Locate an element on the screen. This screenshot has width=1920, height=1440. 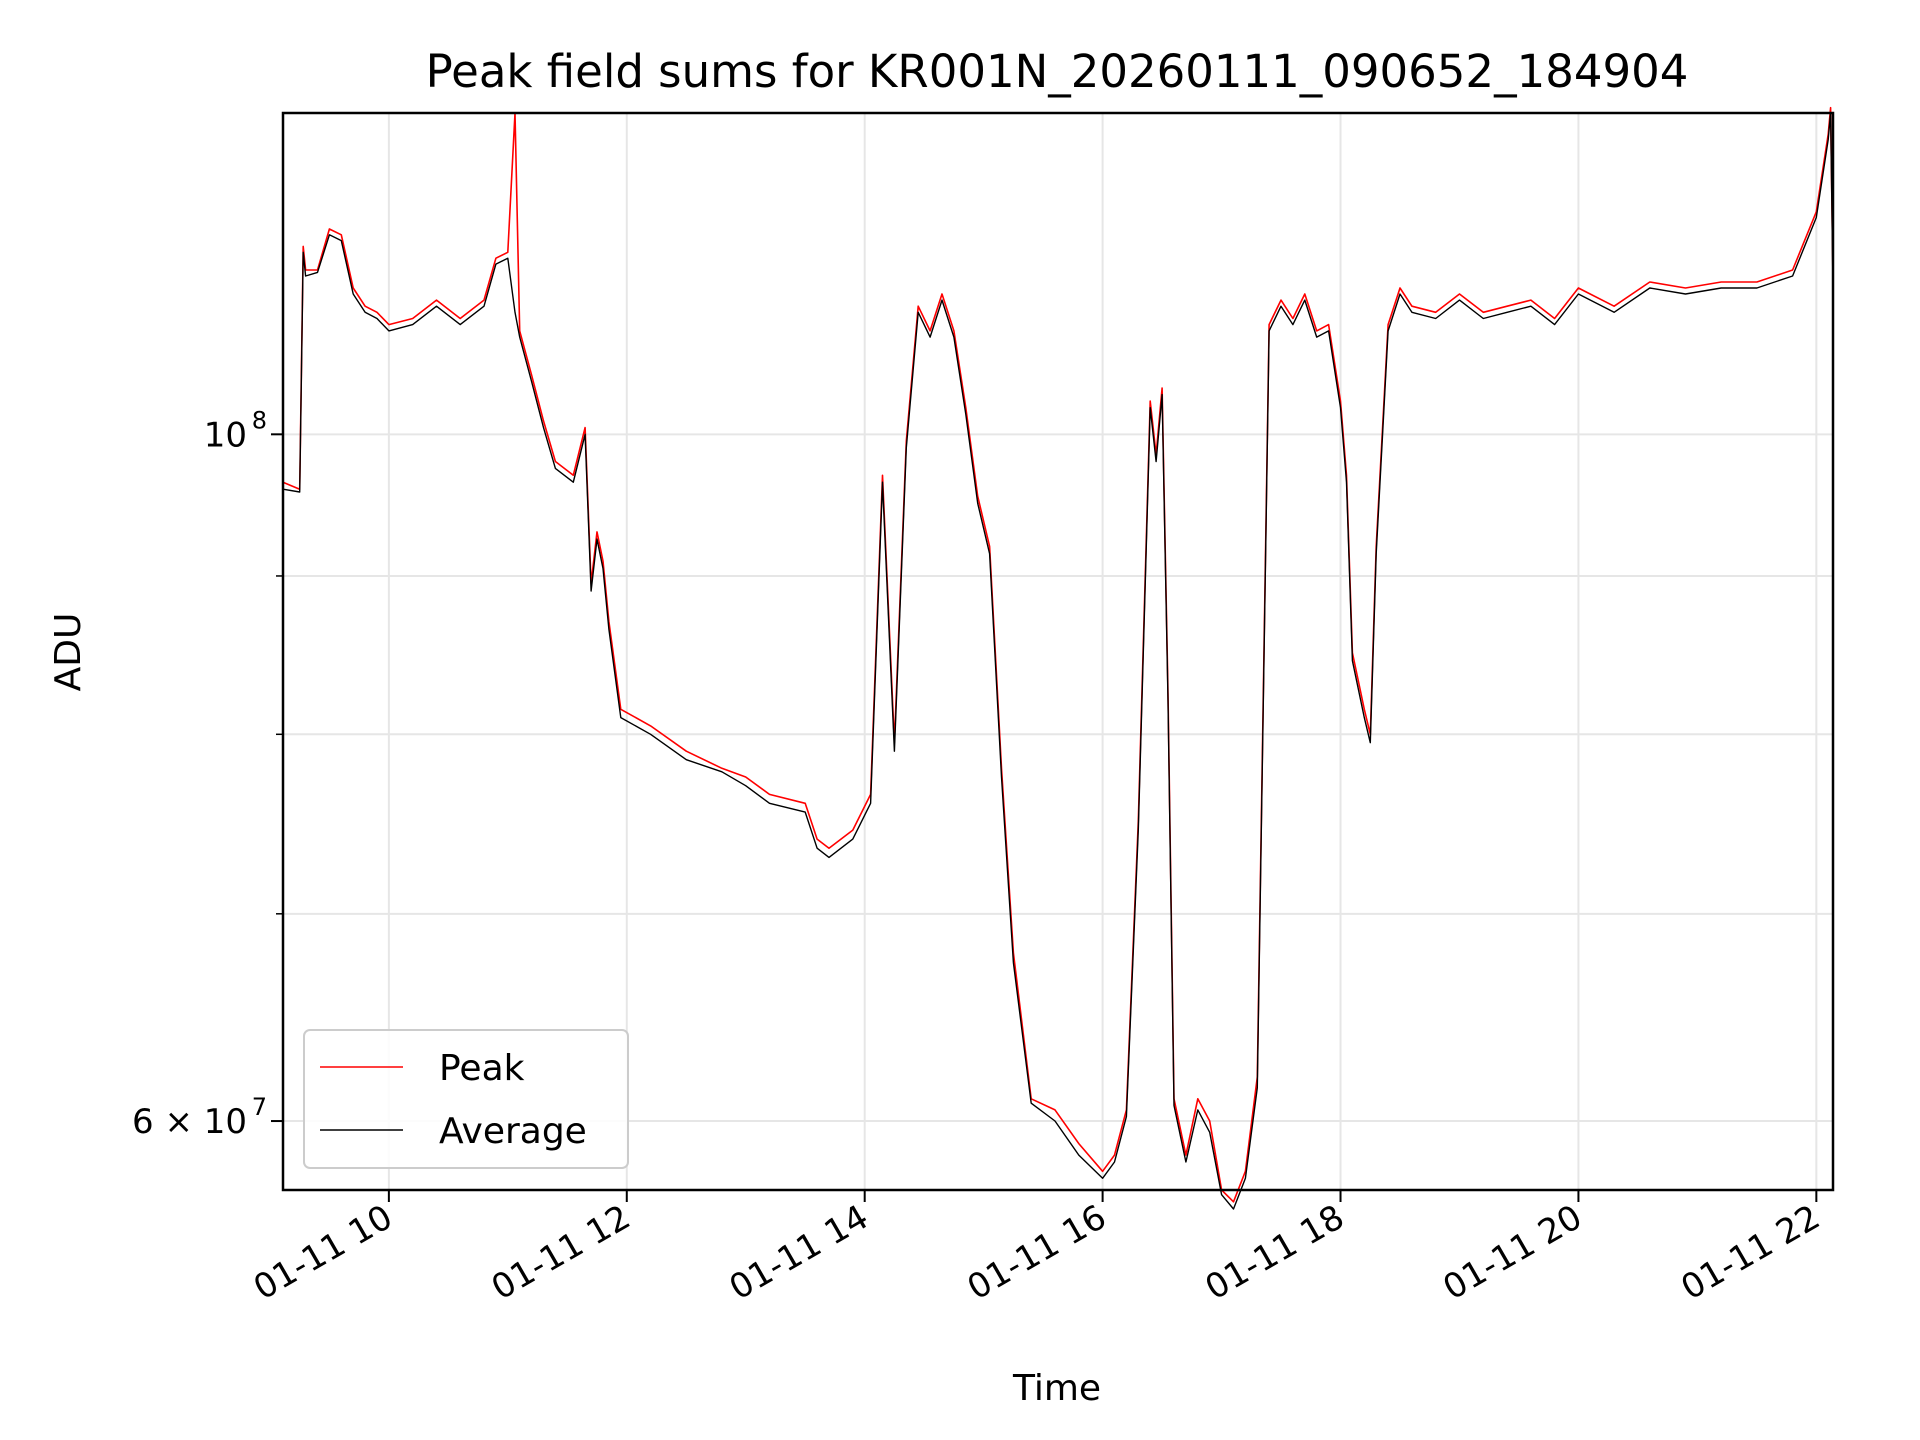
x-axis-label: Time is located at coordinates (1056, 1388).